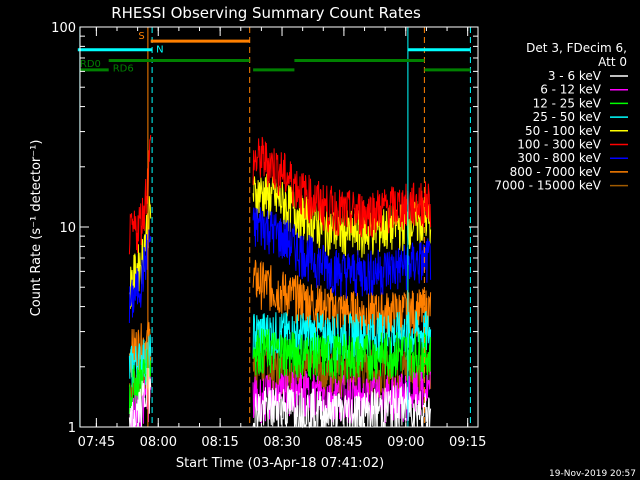 This screenshot has height=480, width=640. Describe the element at coordinates (559, 145) in the screenshot. I see `legend-label: 100 - 300 keV` at that location.